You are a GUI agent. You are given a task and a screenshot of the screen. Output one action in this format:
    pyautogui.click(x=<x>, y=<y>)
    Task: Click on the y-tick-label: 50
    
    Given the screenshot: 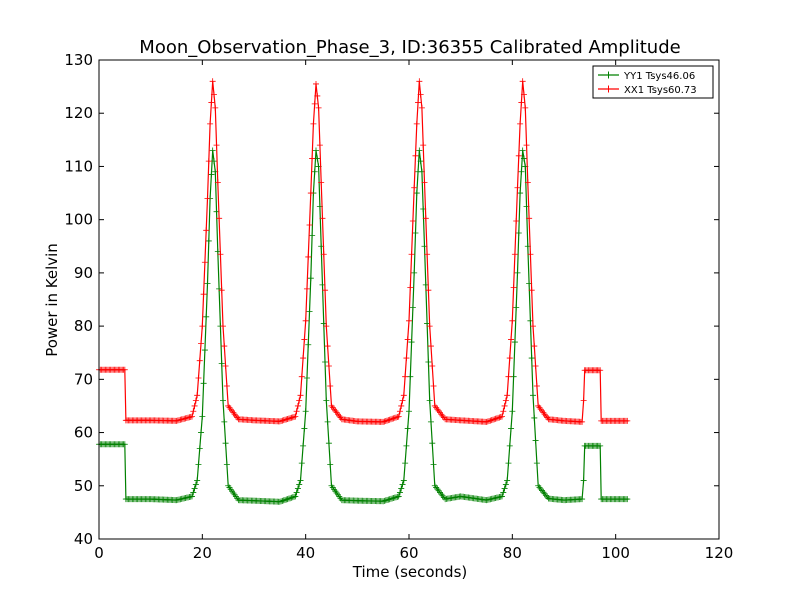 What is the action you would take?
    pyautogui.click(x=83, y=486)
    